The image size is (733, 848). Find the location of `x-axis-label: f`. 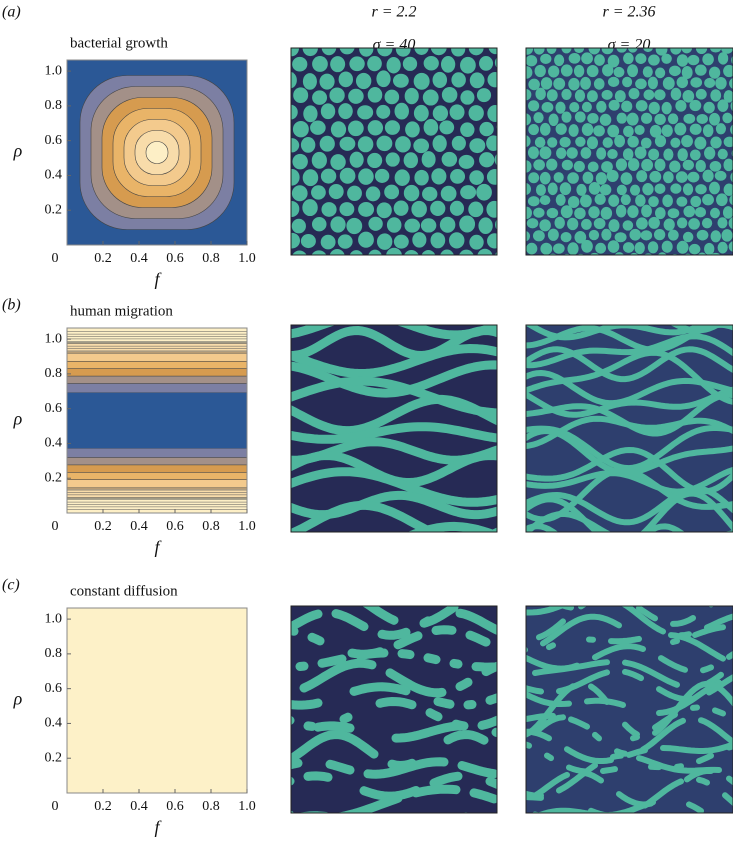

x-axis-label: f is located at coordinates (158, 827).